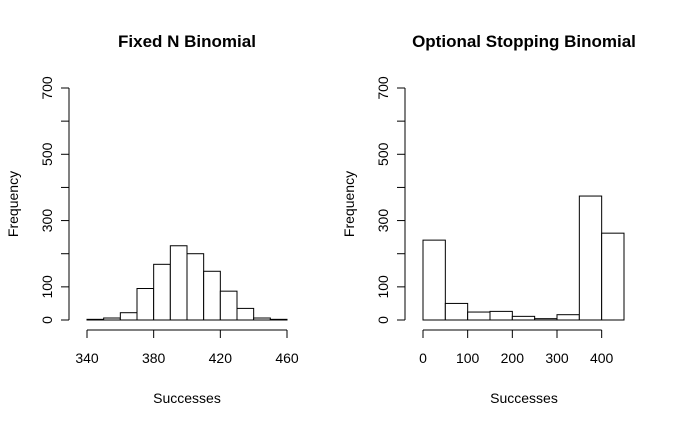 The height and width of the screenshot is (427, 673). Describe the element at coordinates (187, 41) in the screenshot. I see `chart-title: Fixed N Binomial` at that location.